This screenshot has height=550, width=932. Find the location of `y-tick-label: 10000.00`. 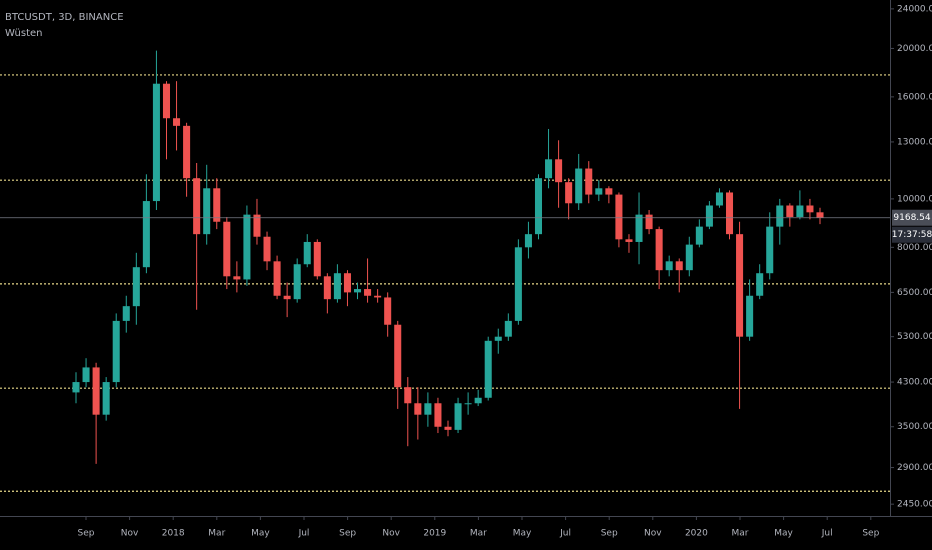

y-tick-label: 10000.00 is located at coordinates (914, 199).